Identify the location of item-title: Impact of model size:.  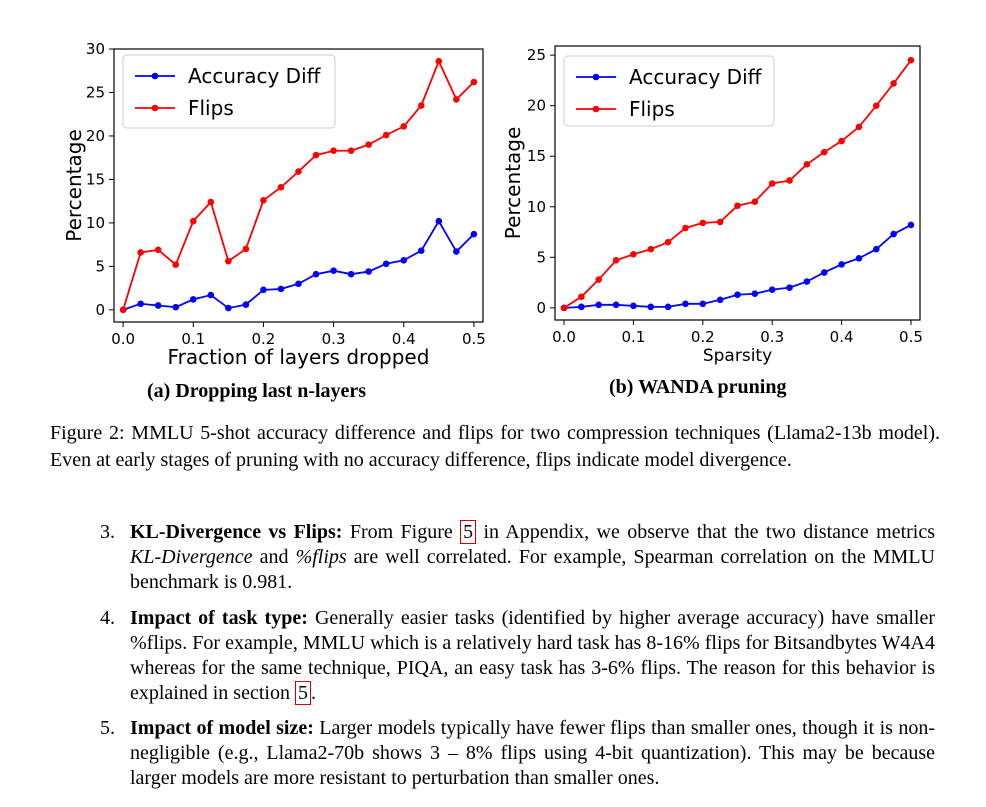
(222, 728).